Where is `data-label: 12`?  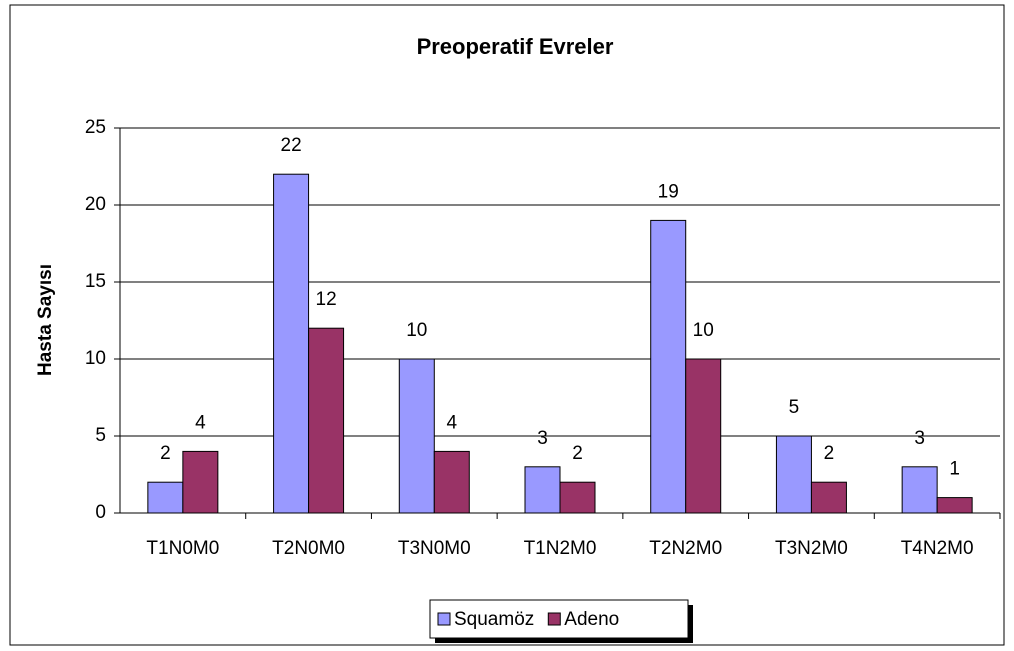 data-label: 12 is located at coordinates (326, 299).